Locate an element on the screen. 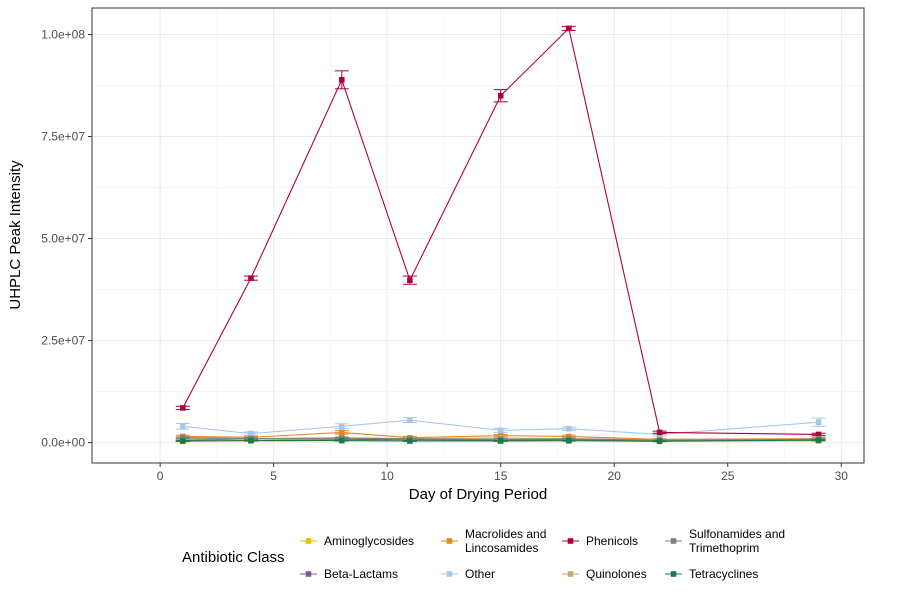 This screenshot has width=900, height=600. x-axis-title: Day of Drying Period is located at coordinates (478, 494).